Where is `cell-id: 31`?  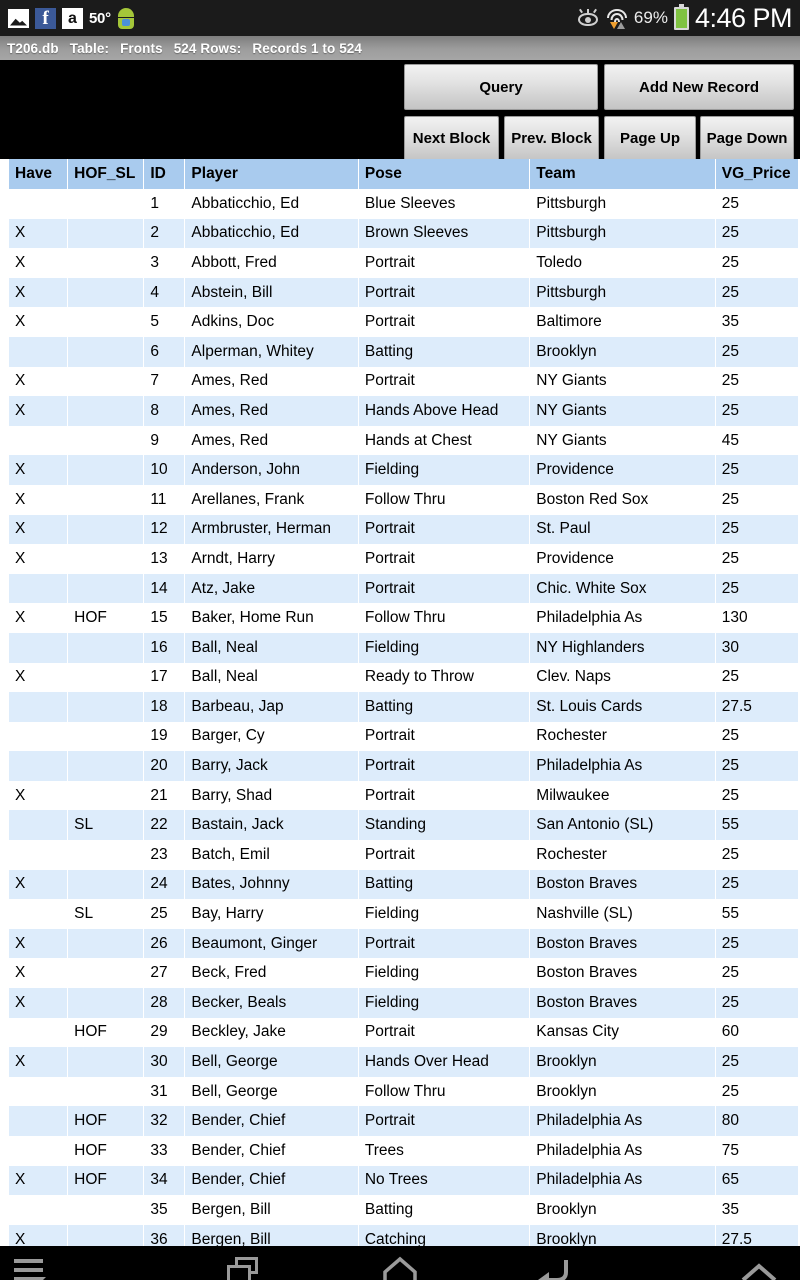
cell-id: 31 is located at coordinates (164, 1091).